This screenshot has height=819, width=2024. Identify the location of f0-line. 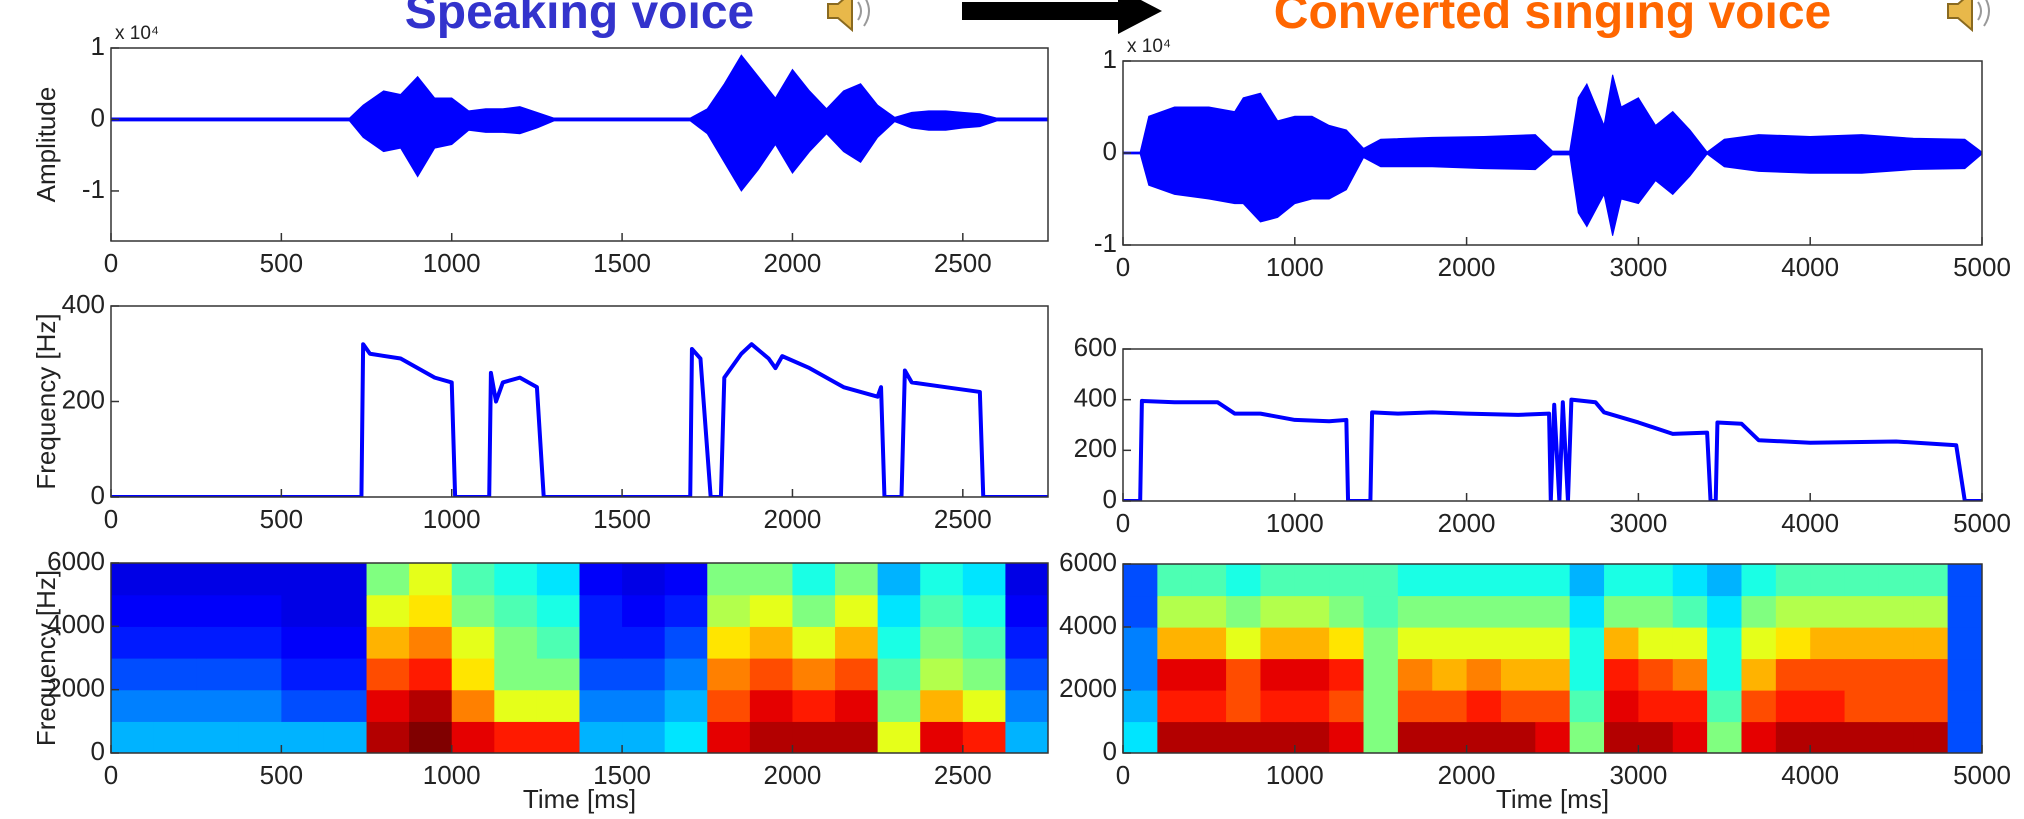
(1552, 449).